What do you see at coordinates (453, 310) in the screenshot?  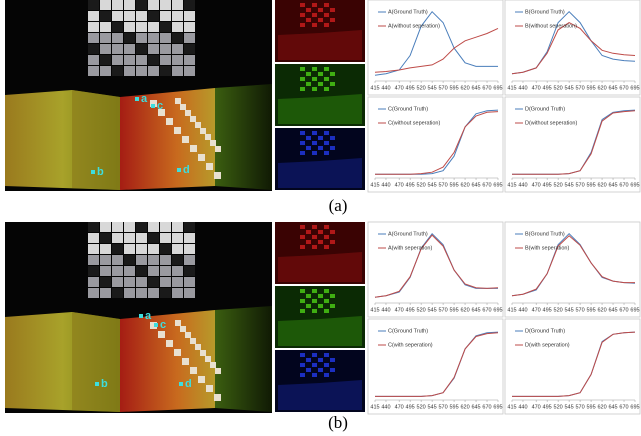 I see `x-tick-label: 595` at bounding box center [453, 310].